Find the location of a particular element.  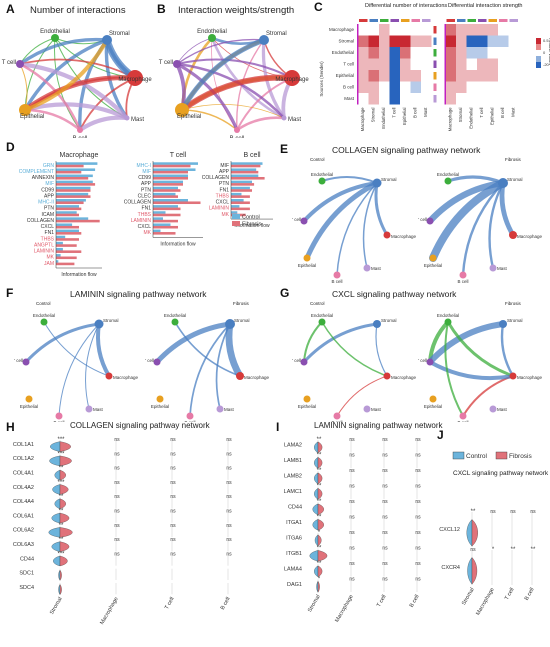

gene-label: COL1A1 is located at coordinates (23, 445).